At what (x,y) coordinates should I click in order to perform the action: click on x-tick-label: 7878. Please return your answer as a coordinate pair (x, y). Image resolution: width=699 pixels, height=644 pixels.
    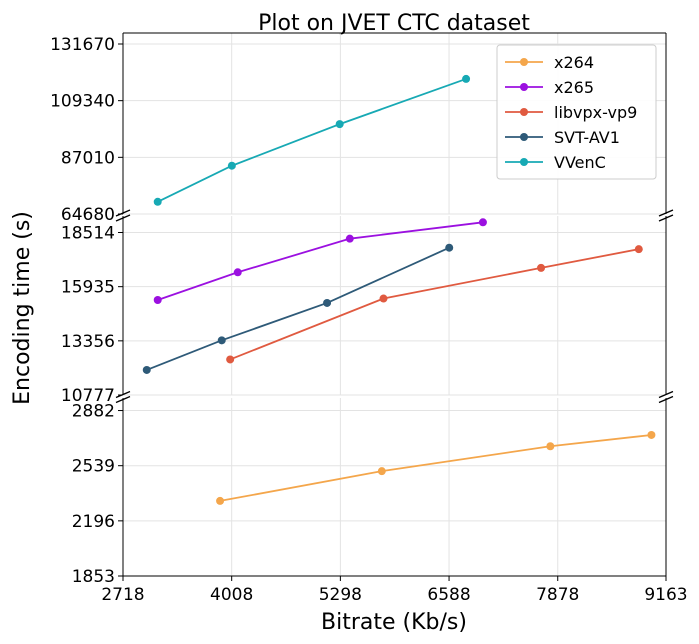
    Looking at the image, I should click on (557, 595).